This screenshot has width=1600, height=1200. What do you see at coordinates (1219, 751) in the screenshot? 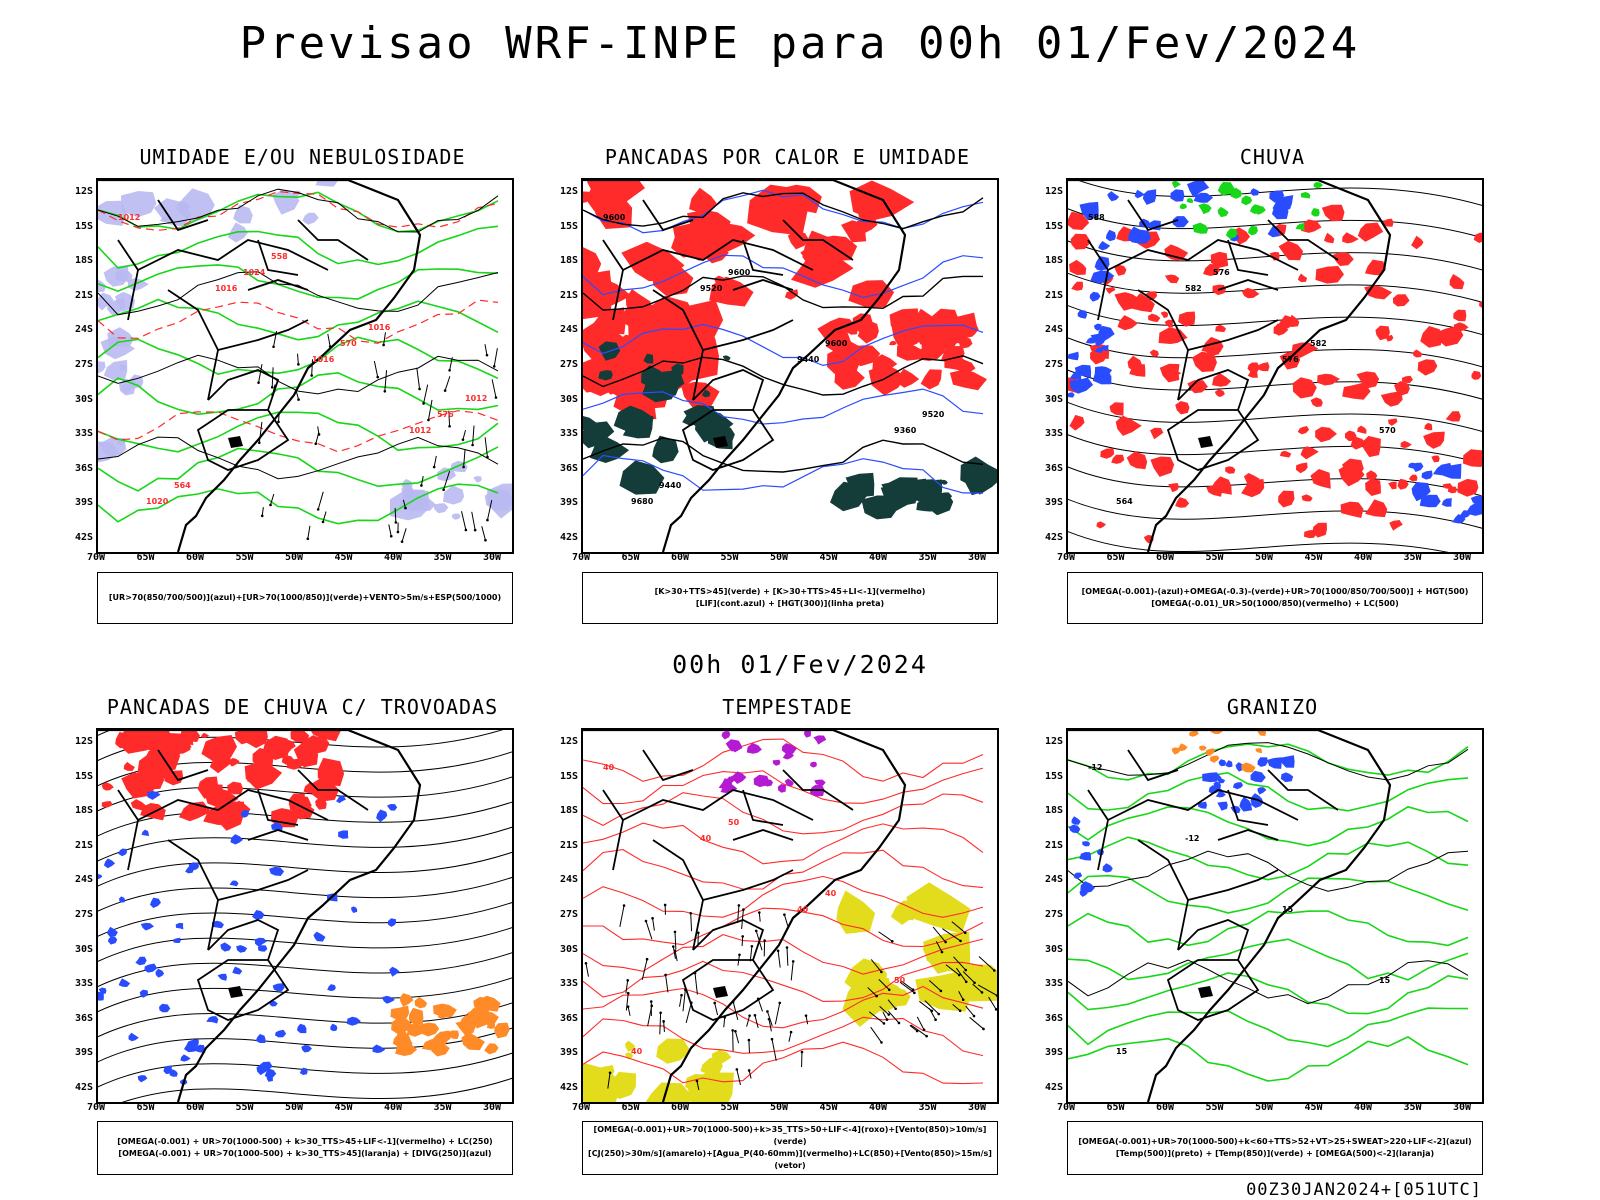
I see `omega500-orange-area` at bounding box center [1219, 751].